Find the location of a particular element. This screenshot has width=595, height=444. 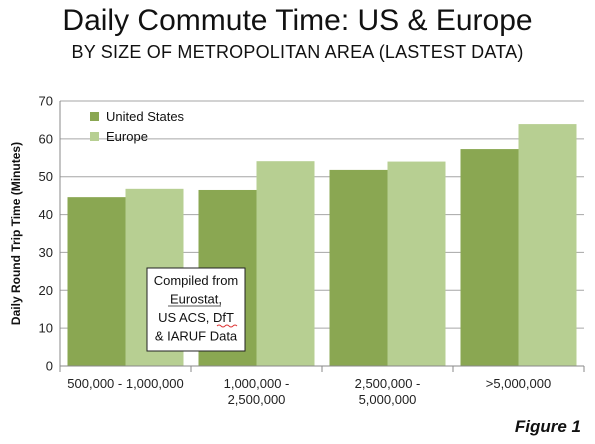

y-tick-label-6: 60 is located at coordinates (46, 138).